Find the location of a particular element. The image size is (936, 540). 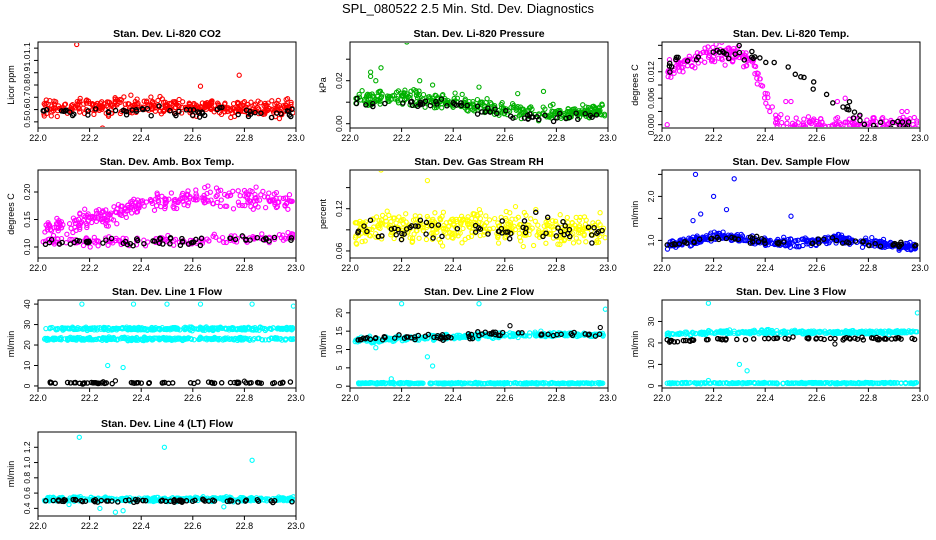

y-tick-label: 0.7 is located at coordinates (27, 97).